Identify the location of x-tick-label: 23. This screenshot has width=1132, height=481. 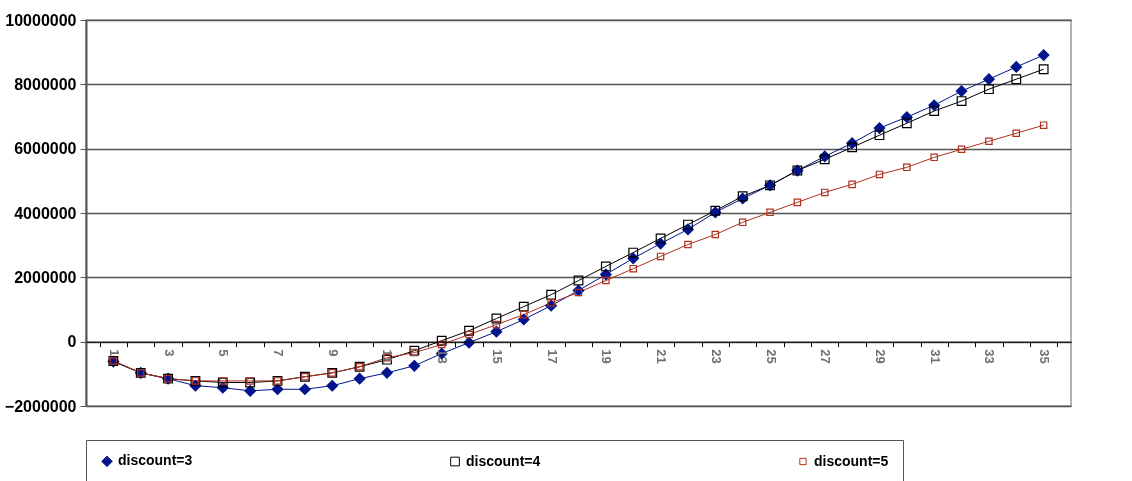
(716, 356).